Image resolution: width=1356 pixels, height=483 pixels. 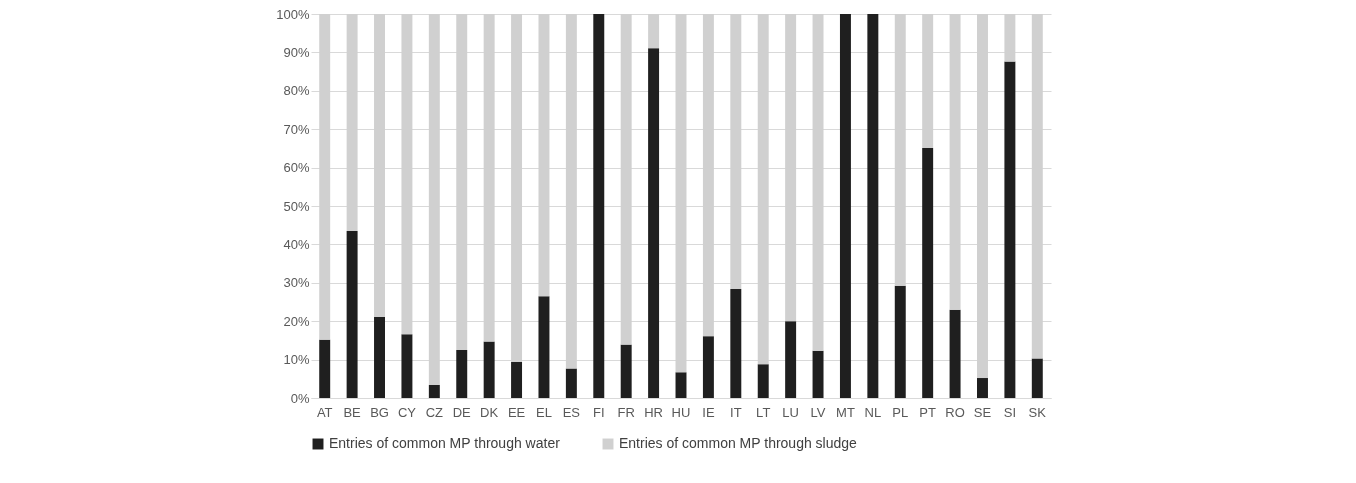 I want to click on x-tick-label: BE, so click(x=352, y=412).